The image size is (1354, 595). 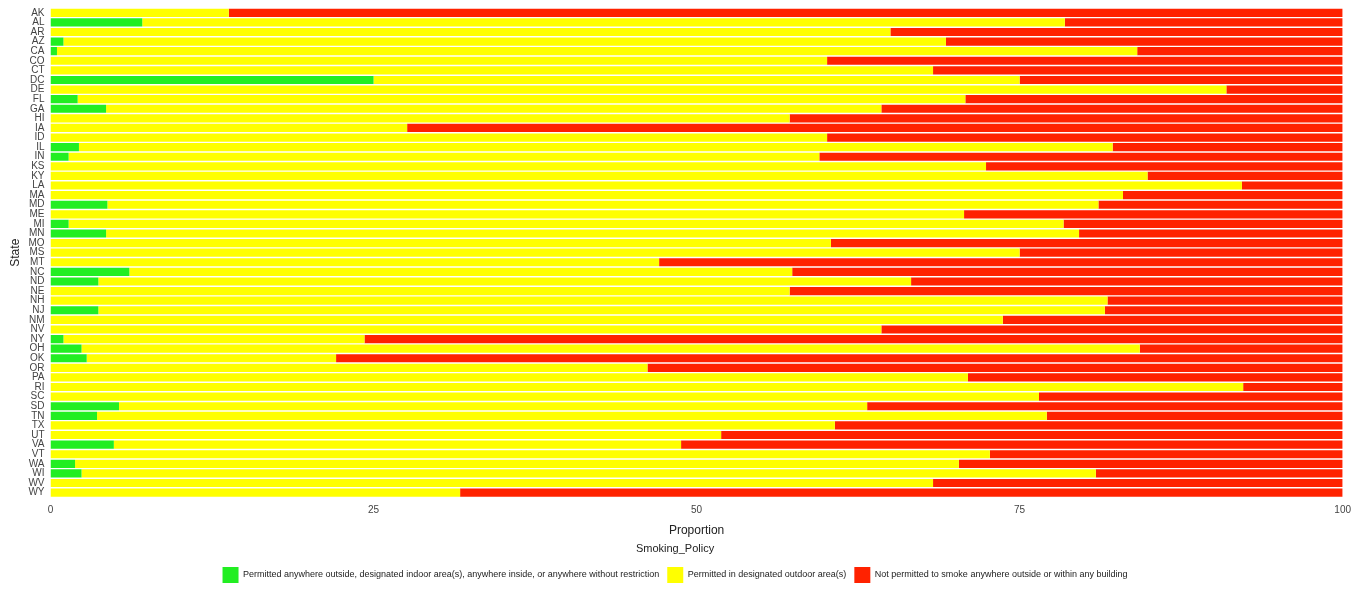 I want to click on x-axis-title: Proportion, so click(x=696, y=529).